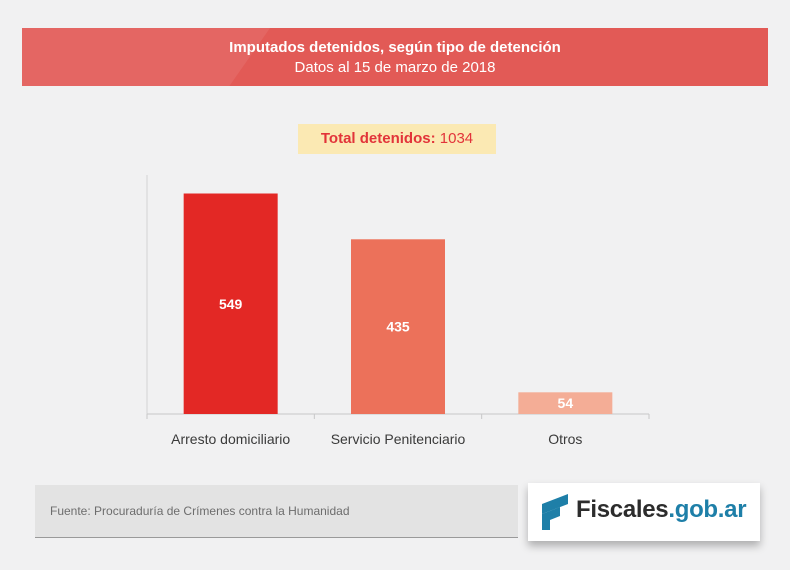  What do you see at coordinates (565, 439) in the screenshot?
I see `x-tick-label: Otros` at bounding box center [565, 439].